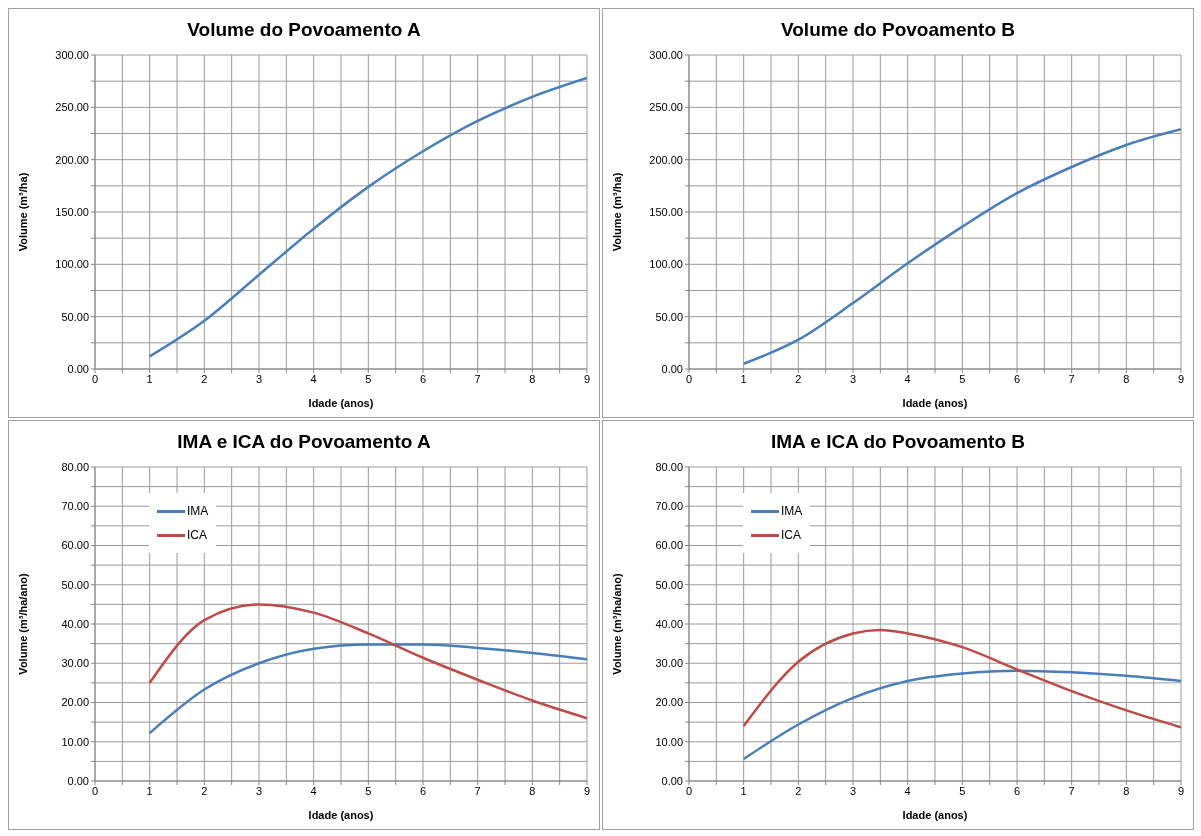 The height and width of the screenshot is (836, 1201). What do you see at coordinates (898, 30) in the screenshot?
I see `chart-title: Volume do Povoamento B` at bounding box center [898, 30].